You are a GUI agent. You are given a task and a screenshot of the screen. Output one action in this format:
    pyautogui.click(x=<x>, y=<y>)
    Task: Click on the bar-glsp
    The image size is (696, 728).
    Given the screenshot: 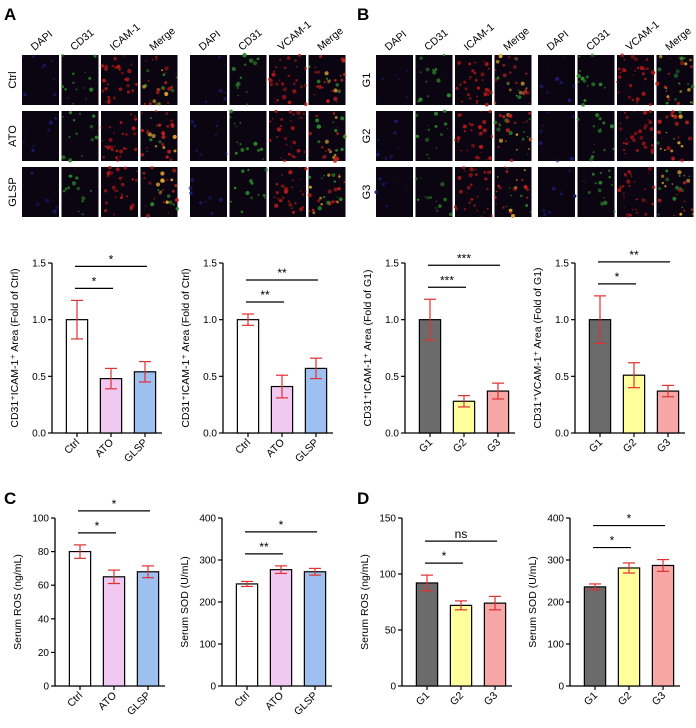 What is the action you would take?
    pyautogui.click(x=315, y=629)
    